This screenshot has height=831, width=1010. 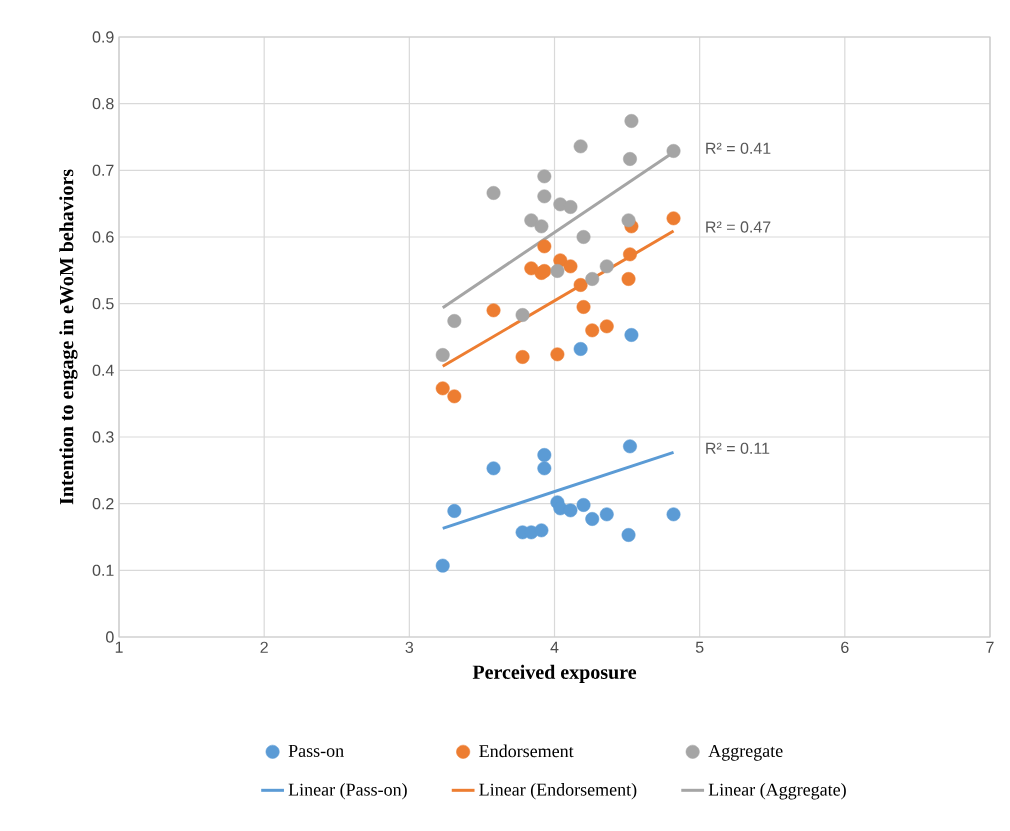 I want to click on y-tick-label: 0.3, so click(x=103, y=437).